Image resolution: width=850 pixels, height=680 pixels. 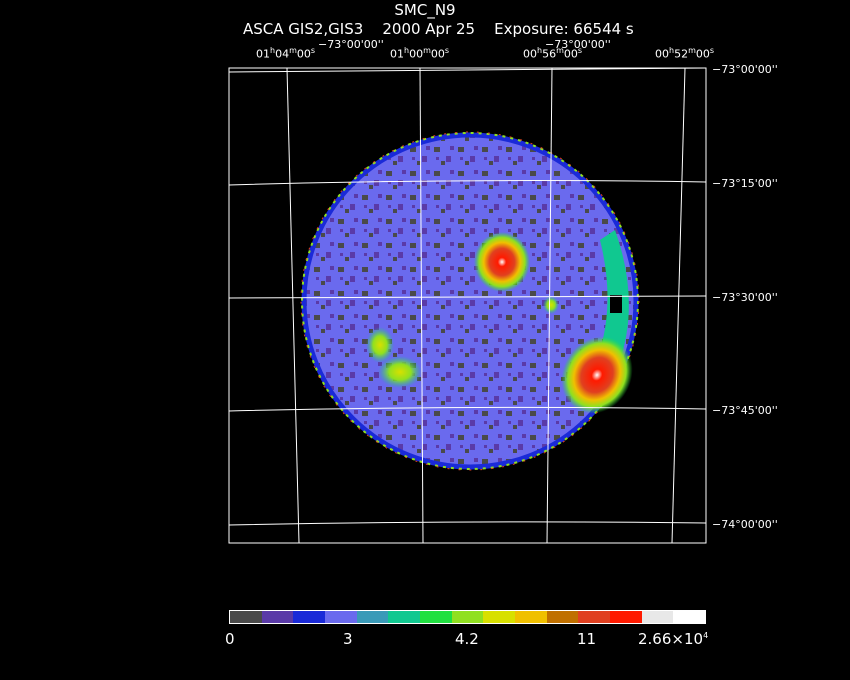 I want to click on dec-top-label-1: −73°00'00'', so click(x=351, y=44).